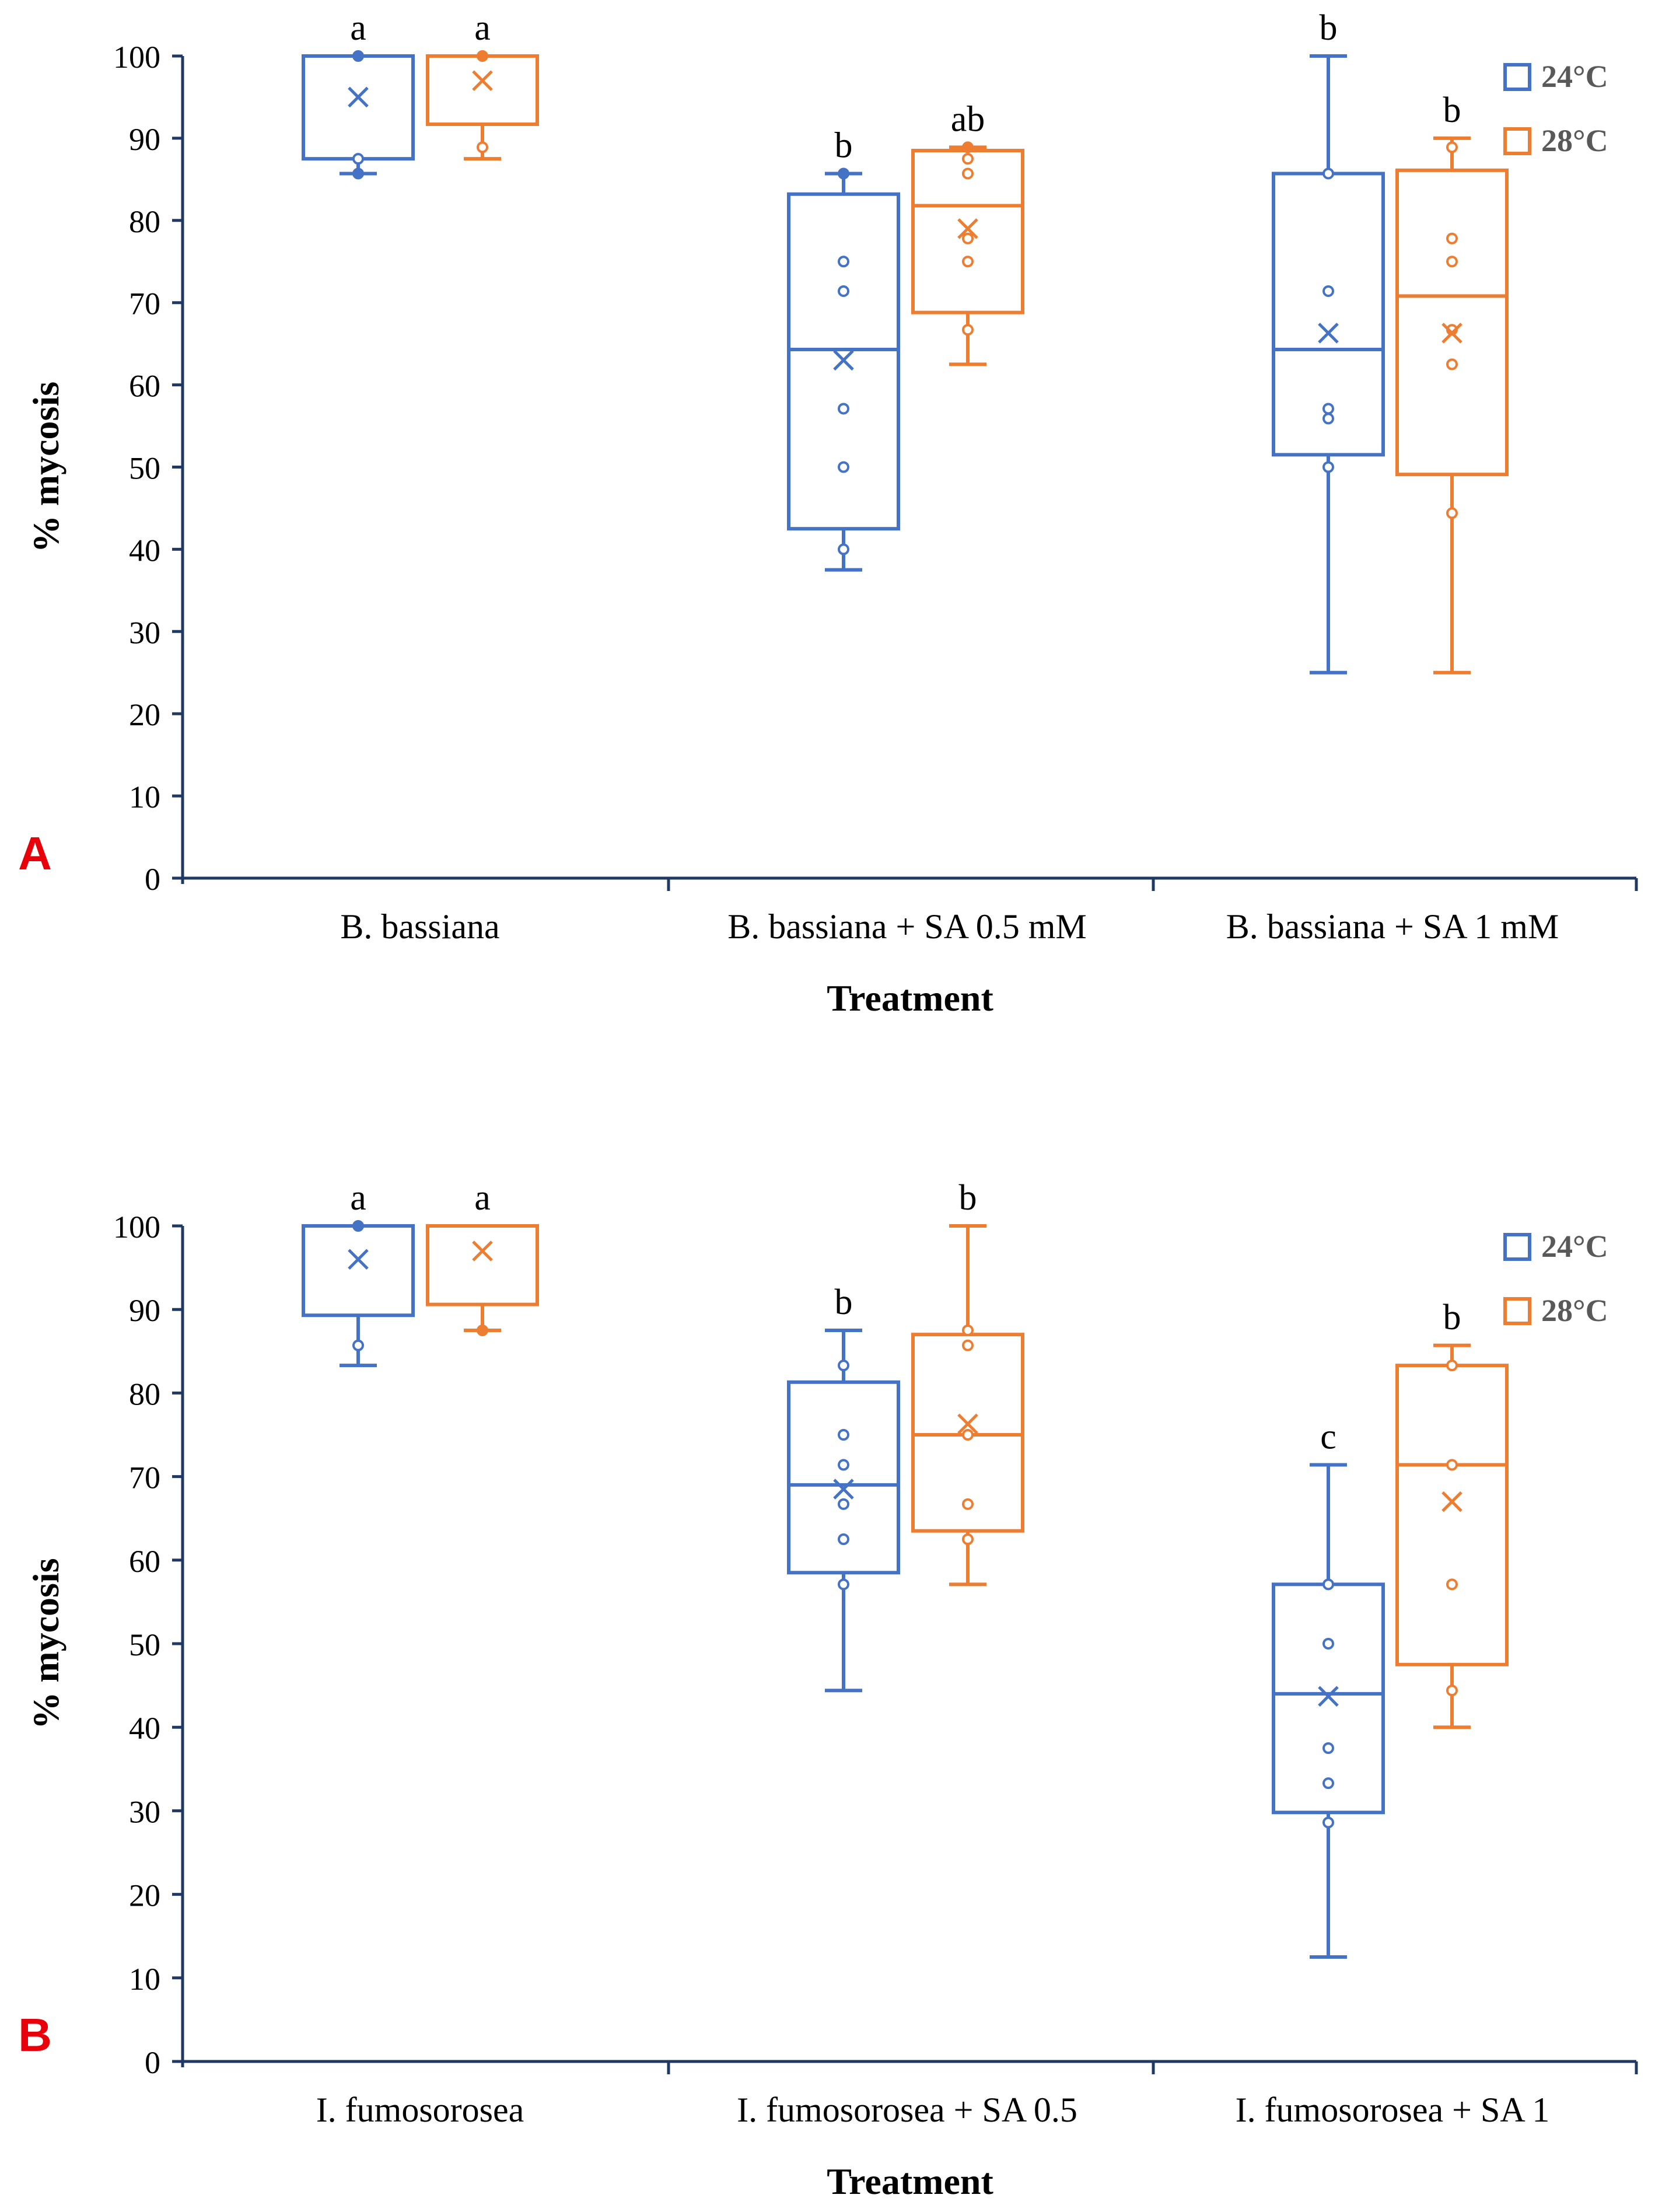 This screenshot has width=1655, height=2212. What do you see at coordinates (46, 467) in the screenshot?
I see `y-axis-title: % mycosis` at bounding box center [46, 467].